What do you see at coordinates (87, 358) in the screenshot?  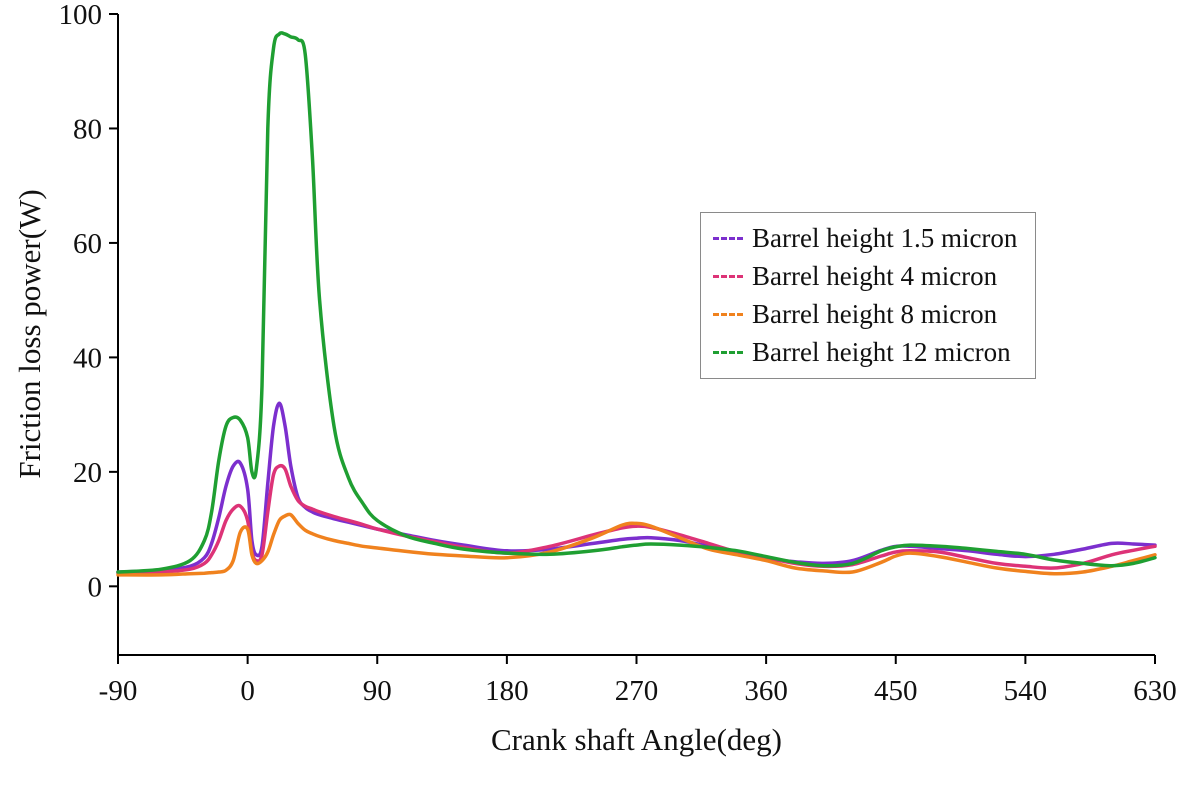 I see `y-tick-label: 40` at bounding box center [87, 358].